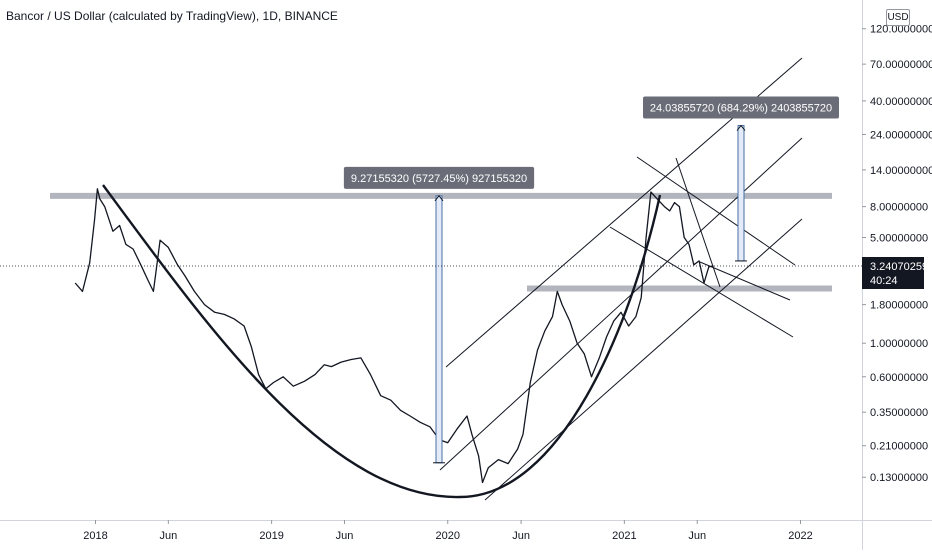 This screenshot has width=932, height=555. I want to click on measure-label: 9.27155320 (5727.45%) 927155320, so click(439, 179).